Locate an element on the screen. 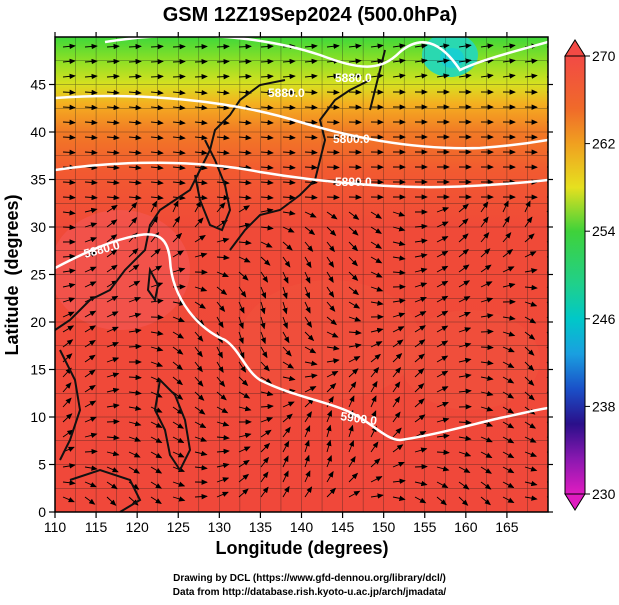  colorbar-tick-label: 254 is located at coordinates (604, 231).